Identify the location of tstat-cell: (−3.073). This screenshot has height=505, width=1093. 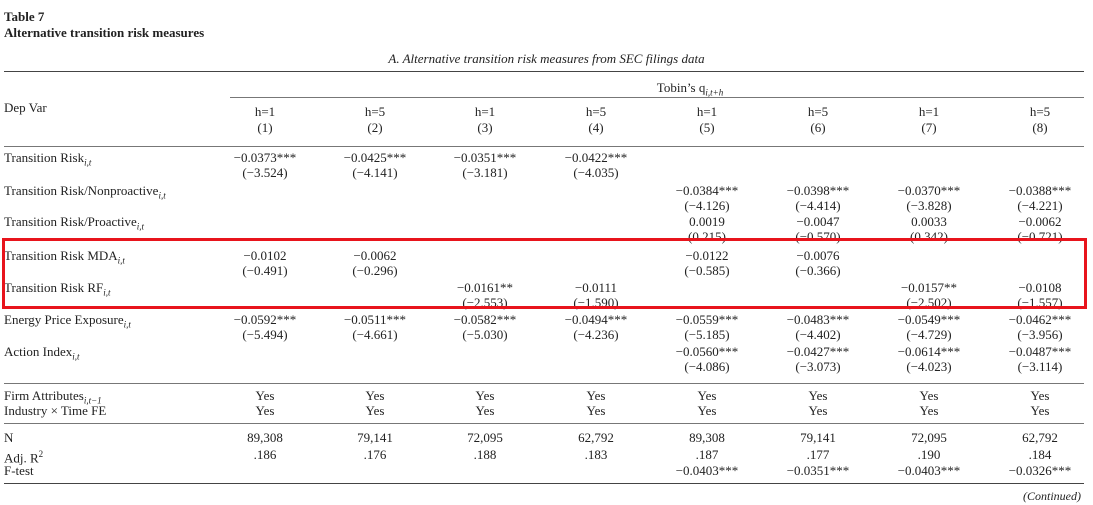
(818, 366).